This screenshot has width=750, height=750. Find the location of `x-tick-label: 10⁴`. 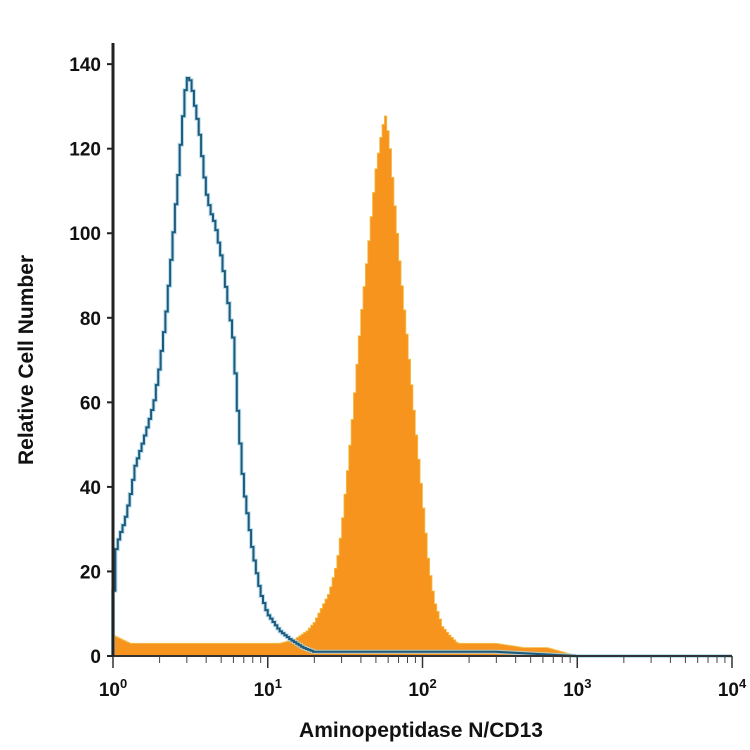

x-tick-label: 10⁴ is located at coordinates (732, 688).